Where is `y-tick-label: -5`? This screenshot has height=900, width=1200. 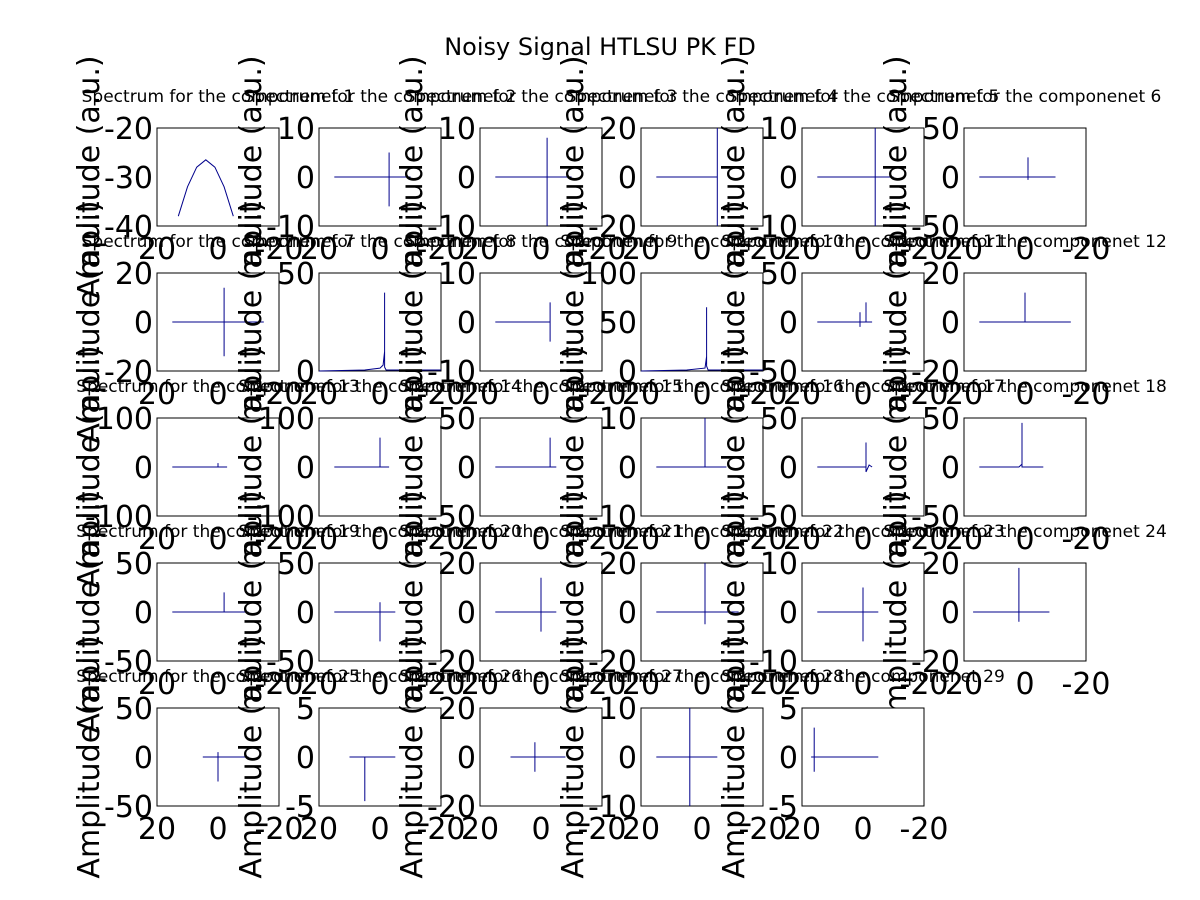
y-tick-label: -5 is located at coordinates (783, 807).